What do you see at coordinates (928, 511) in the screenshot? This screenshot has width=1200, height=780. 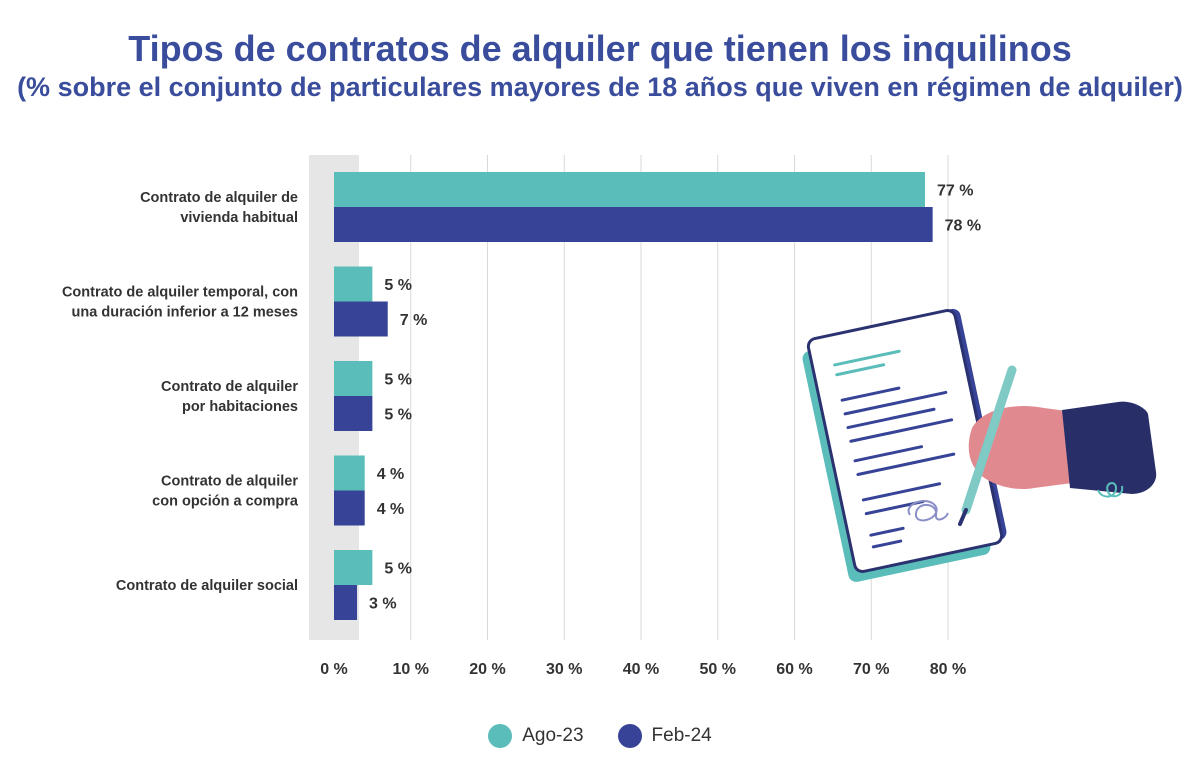 I see `signature-icon` at bounding box center [928, 511].